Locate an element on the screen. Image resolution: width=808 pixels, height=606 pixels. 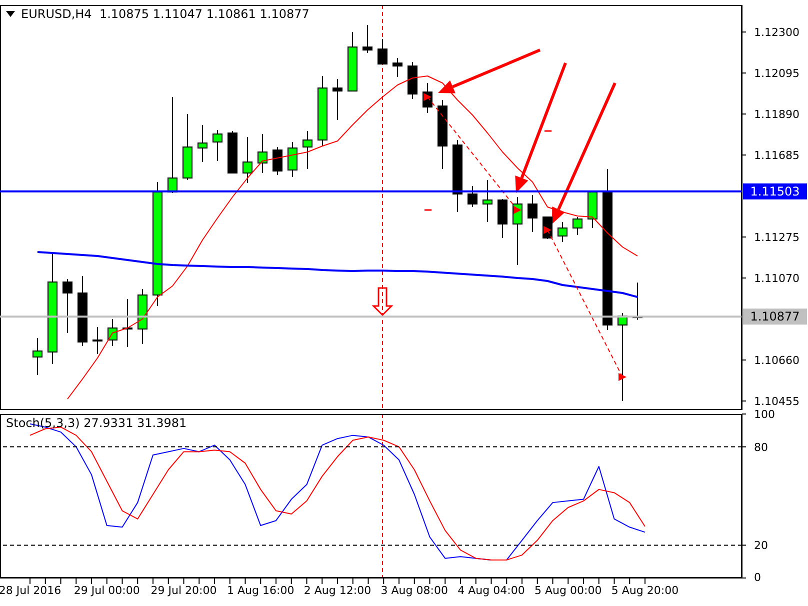
y-tick-label: 100 is located at coordinates (764, 414).